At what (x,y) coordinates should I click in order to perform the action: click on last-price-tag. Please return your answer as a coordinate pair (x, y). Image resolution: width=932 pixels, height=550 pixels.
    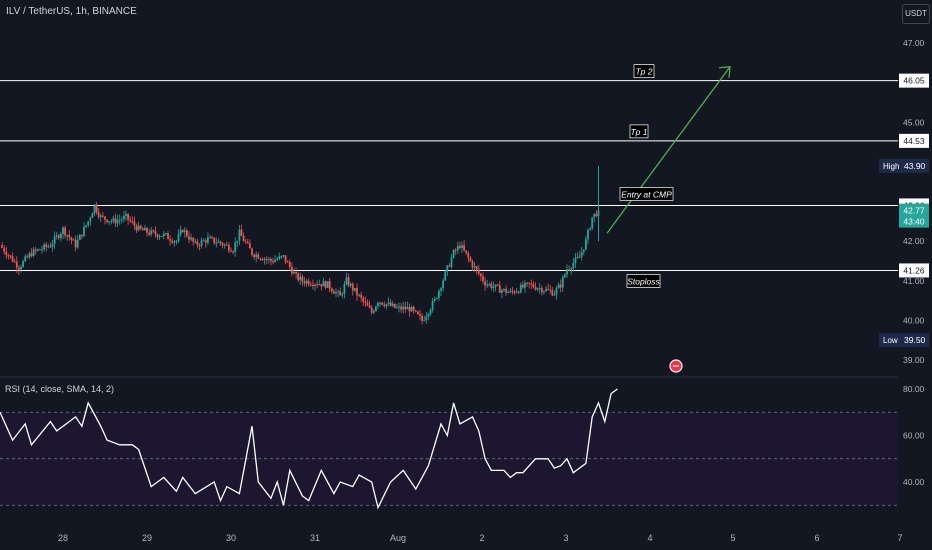
    Looking at the image, I should click on (914, 215).